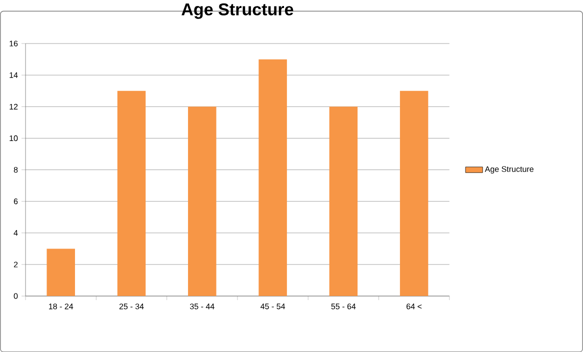  I want to click on x-tick-label: 64 <, so click(414, 306).